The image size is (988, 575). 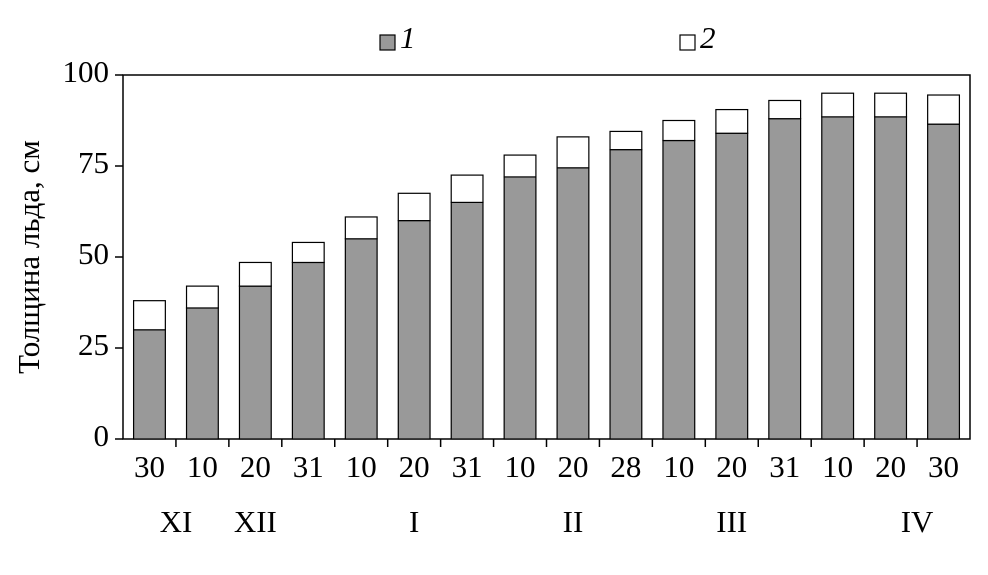 What do you see at coordinates (708, 37) in the screenshot?
I see `legend-label: 2` at bounding box center [708, 37].